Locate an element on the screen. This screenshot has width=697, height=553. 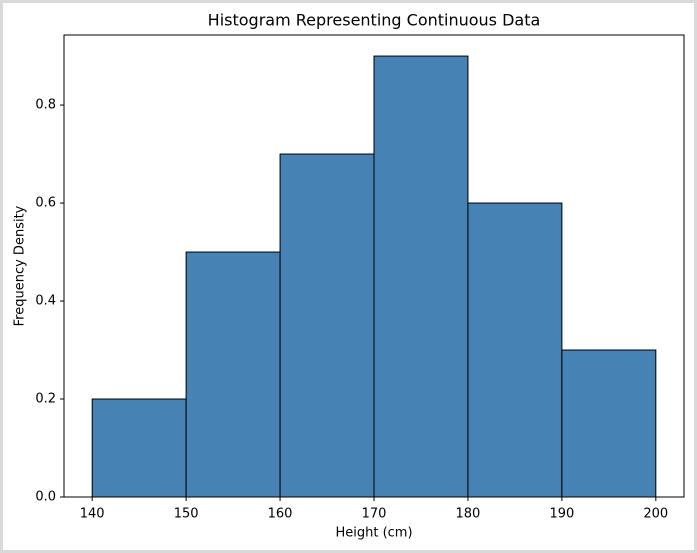
y-tick-label: 0.6 is located at coordinates (45, 203).